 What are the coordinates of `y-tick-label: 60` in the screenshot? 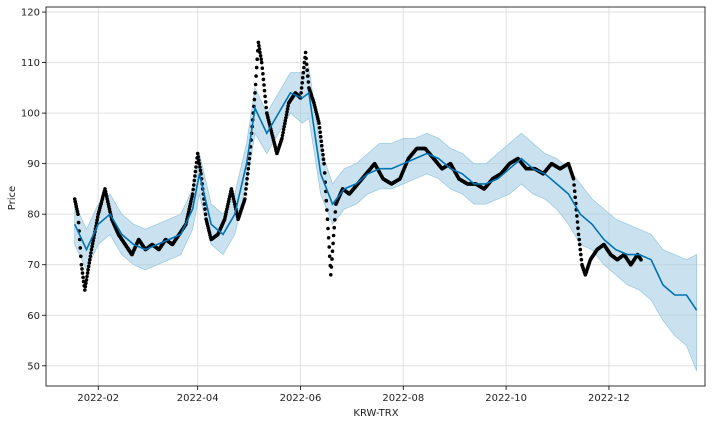 It's located at (33, 316).